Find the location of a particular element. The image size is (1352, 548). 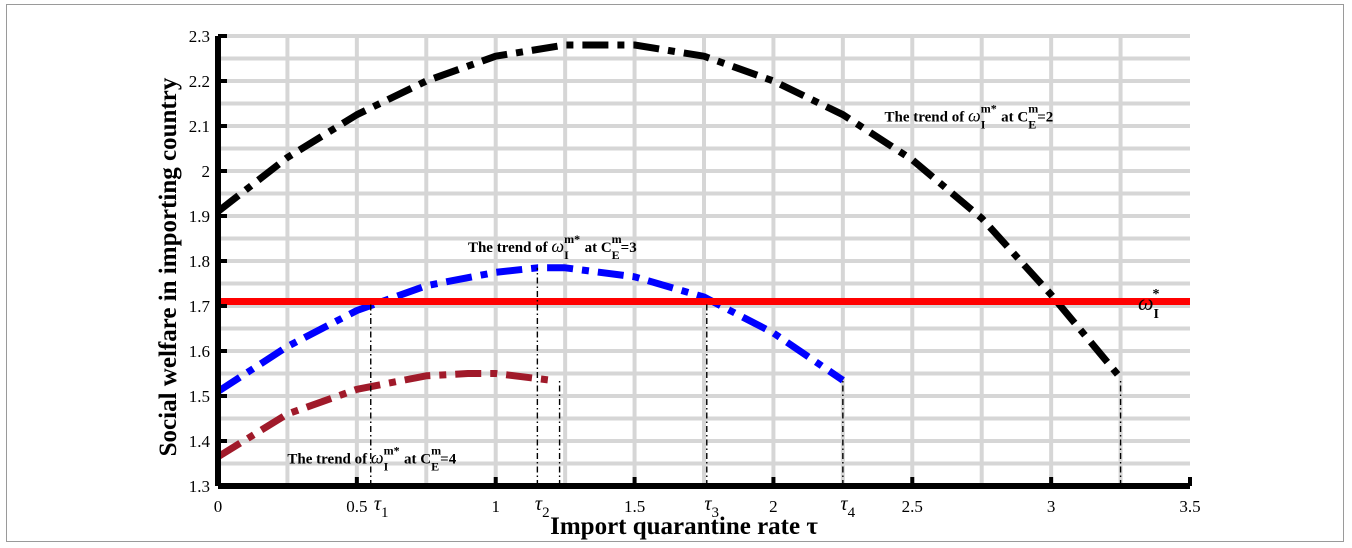

y-tick-label: 1.8 is located at coordinates (199, 261).